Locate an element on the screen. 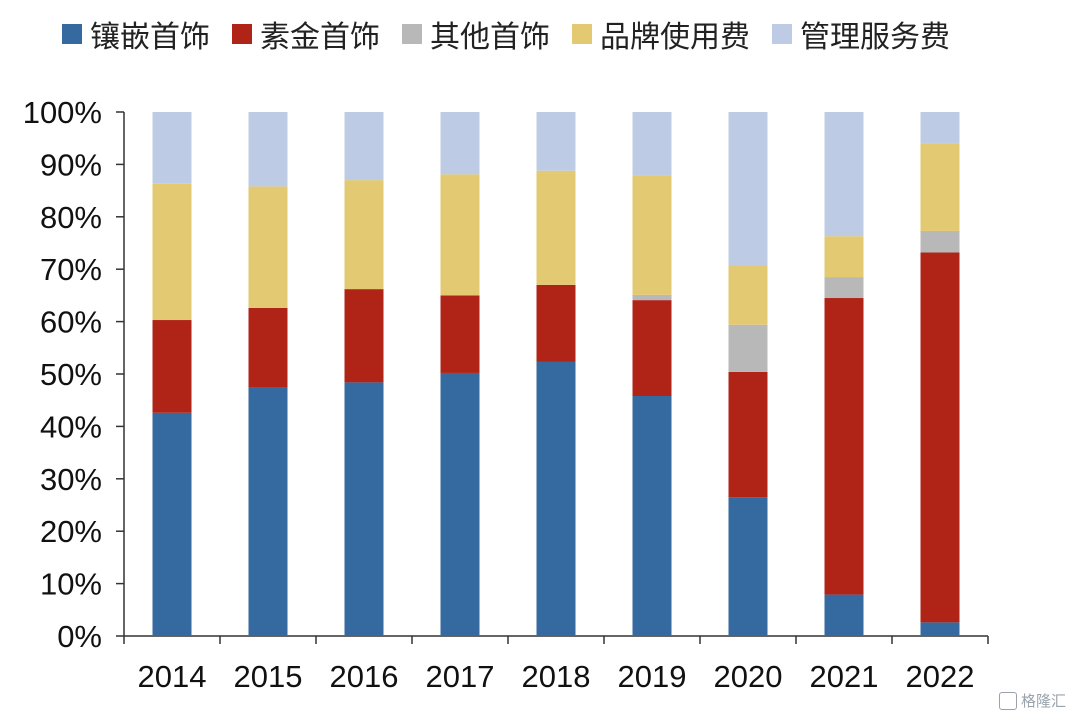 Image resolution: width=1080 pixels, height=721 pixels. legend-item-1: 素金首饰 is located at coordinates (306, 34).